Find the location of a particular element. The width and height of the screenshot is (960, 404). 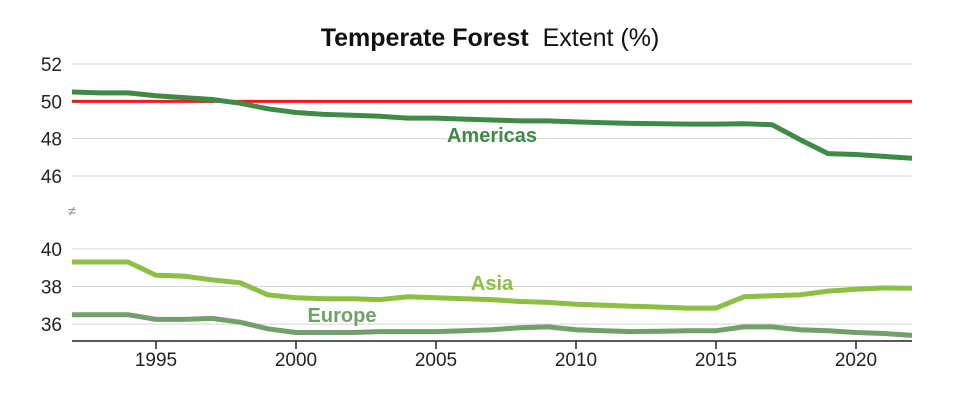

y-tick-label-52: 52 is located at coordinates (51, 65).